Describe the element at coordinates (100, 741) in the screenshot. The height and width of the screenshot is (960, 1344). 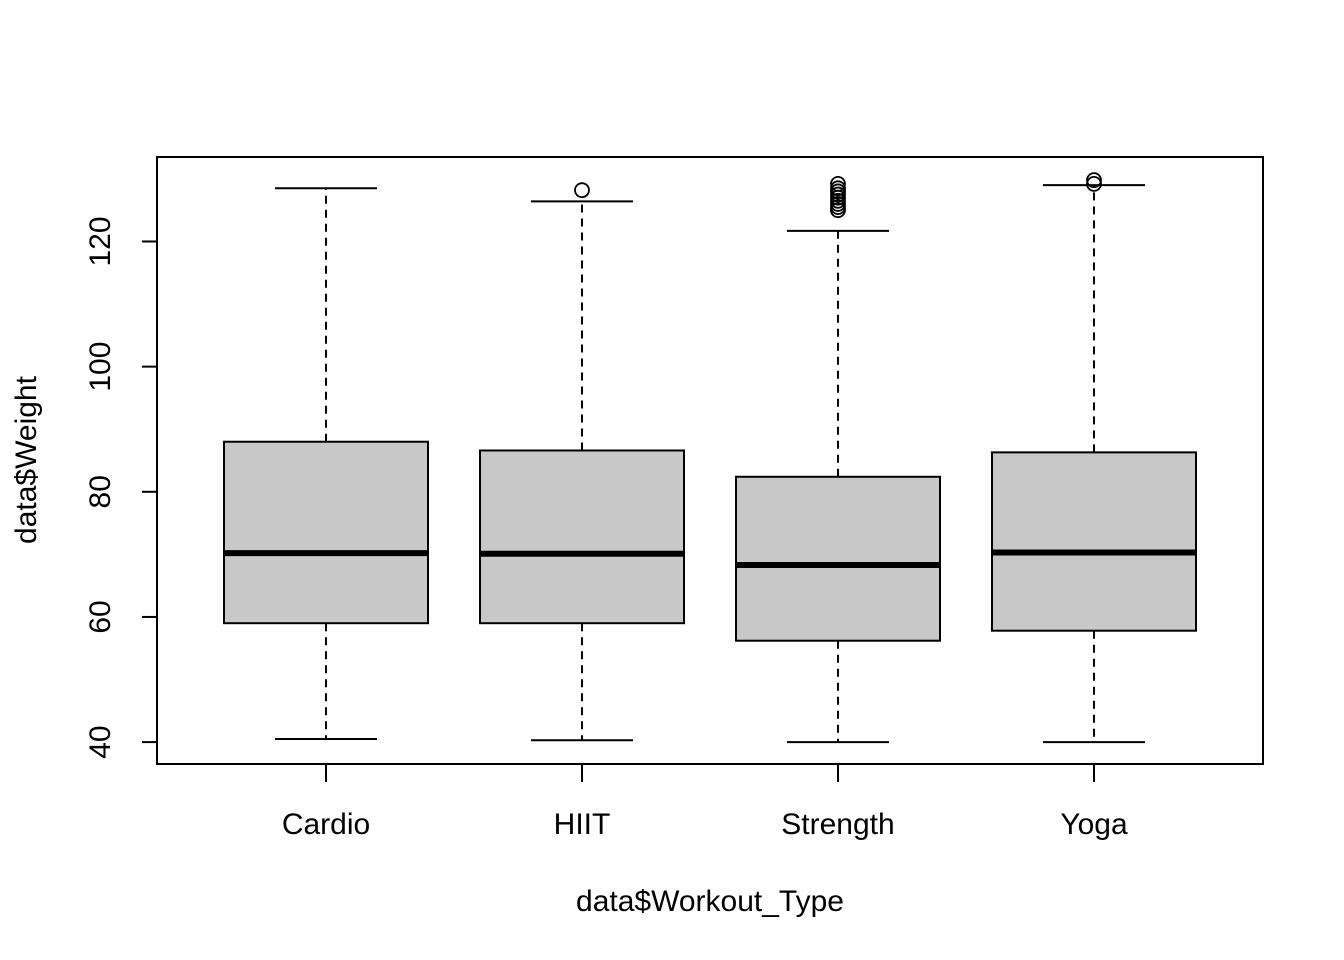
I see `y-tick-label: 40` at that location.